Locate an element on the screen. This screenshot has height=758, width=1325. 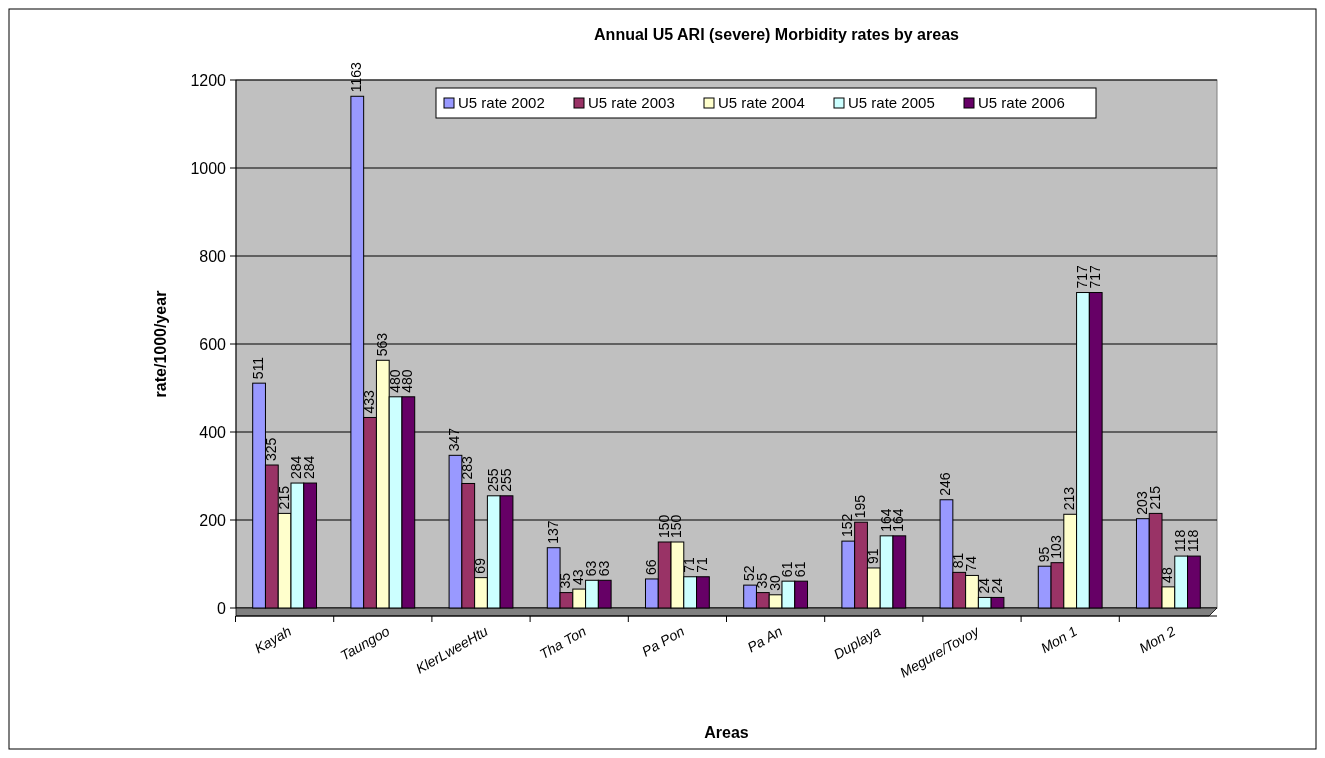
legend-label: U5 rate 2002 is located at coordinates (501, 102).